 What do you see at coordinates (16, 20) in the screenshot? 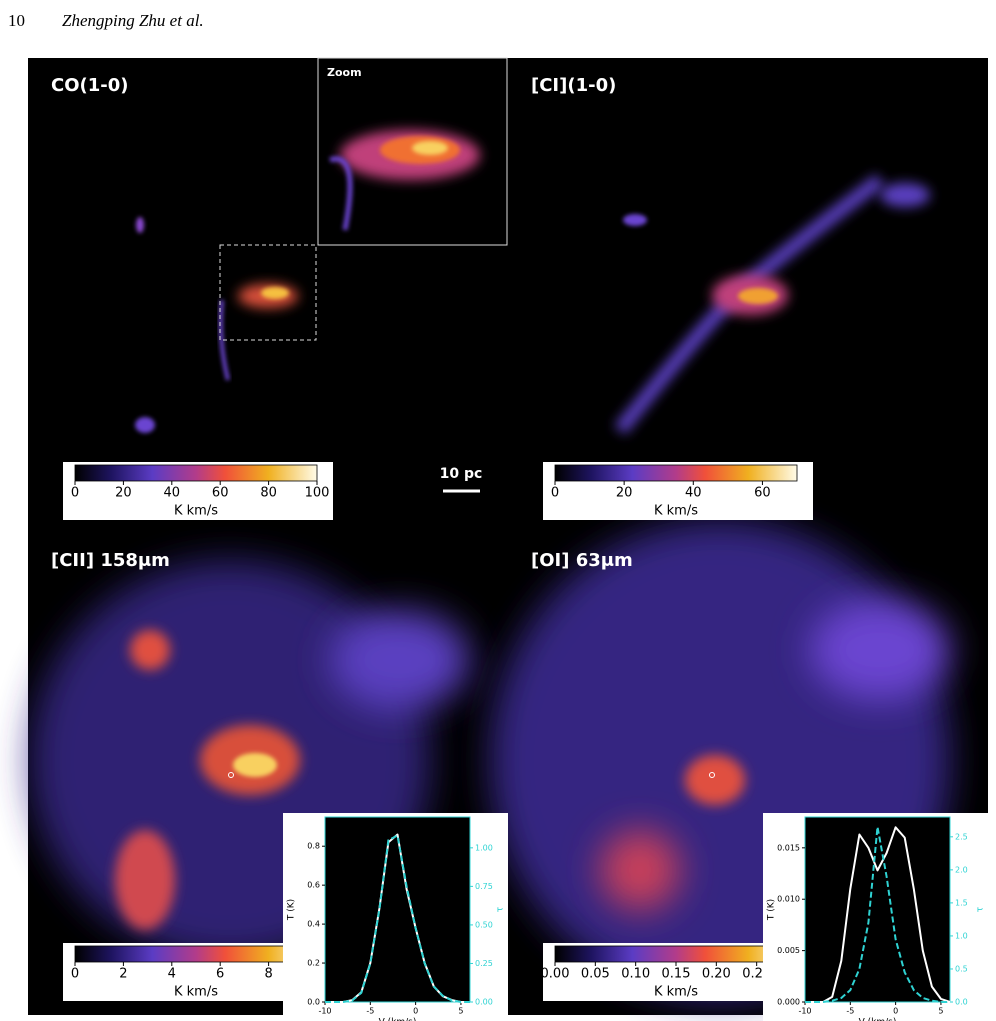
I see `page-number: 10` at bounding box center [16, 20].